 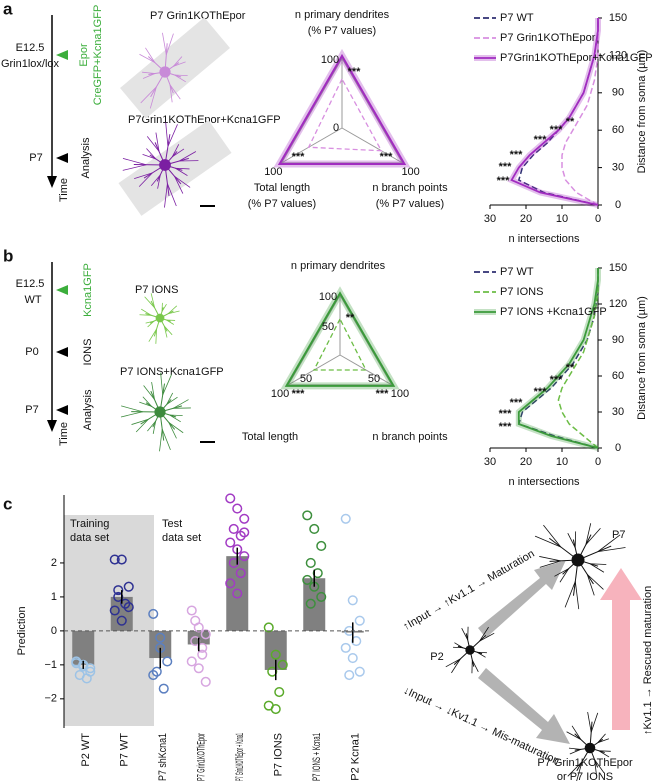 What do you see at coordinates (580, 112) in the screenshot?
I see `line-series` at bounding box center [580, 112].